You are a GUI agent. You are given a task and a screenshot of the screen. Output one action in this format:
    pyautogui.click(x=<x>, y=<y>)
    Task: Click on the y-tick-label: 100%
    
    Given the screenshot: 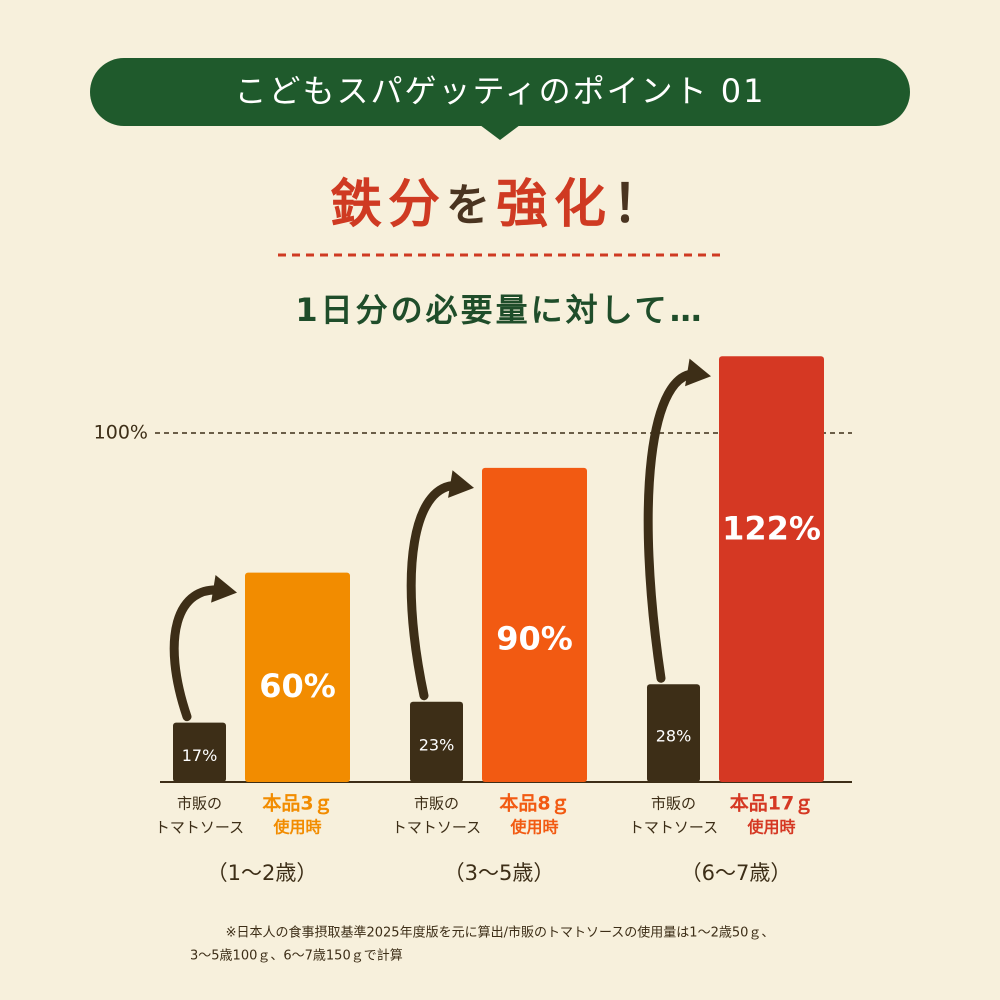 What is the action you would take?
    pyautogui.click(x=121, y=433)
    